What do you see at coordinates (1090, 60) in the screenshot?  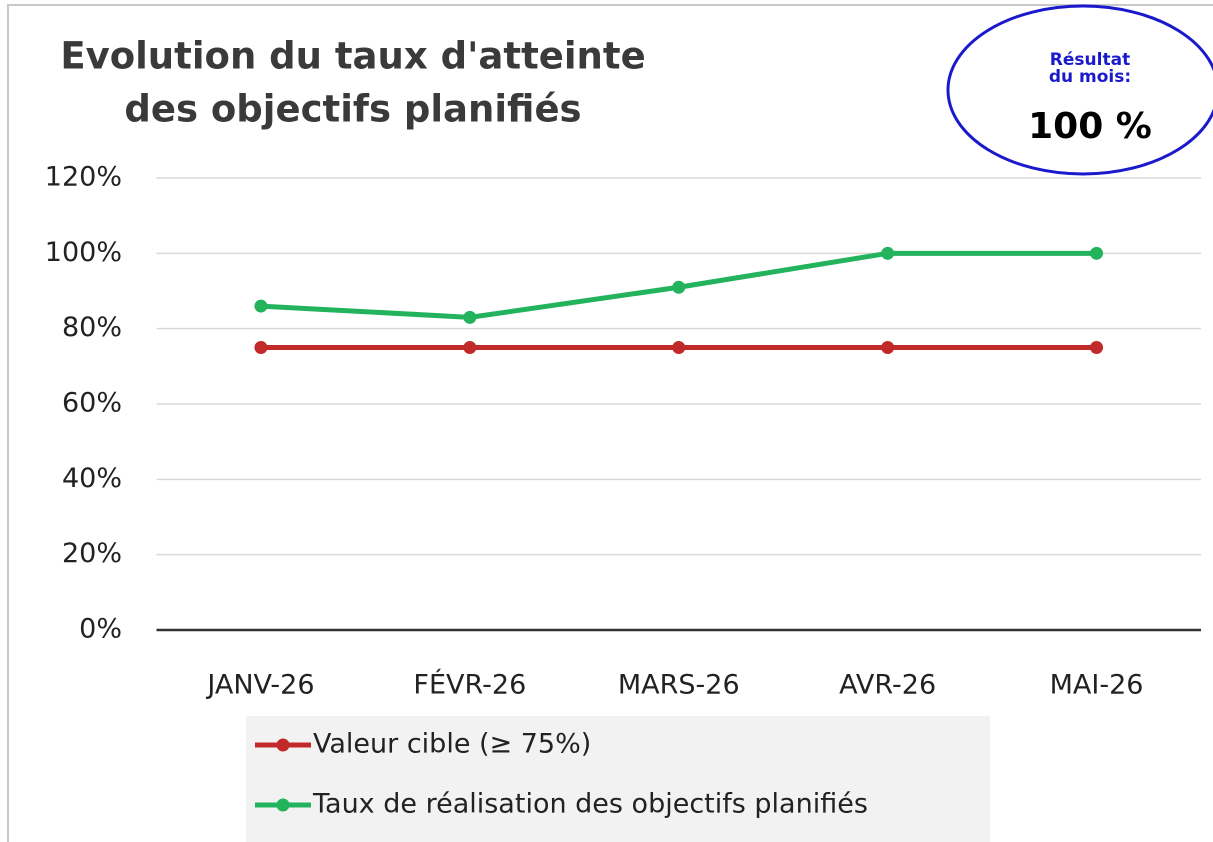 I see `result-label: Résultat` at bounding box center [1090, 60].